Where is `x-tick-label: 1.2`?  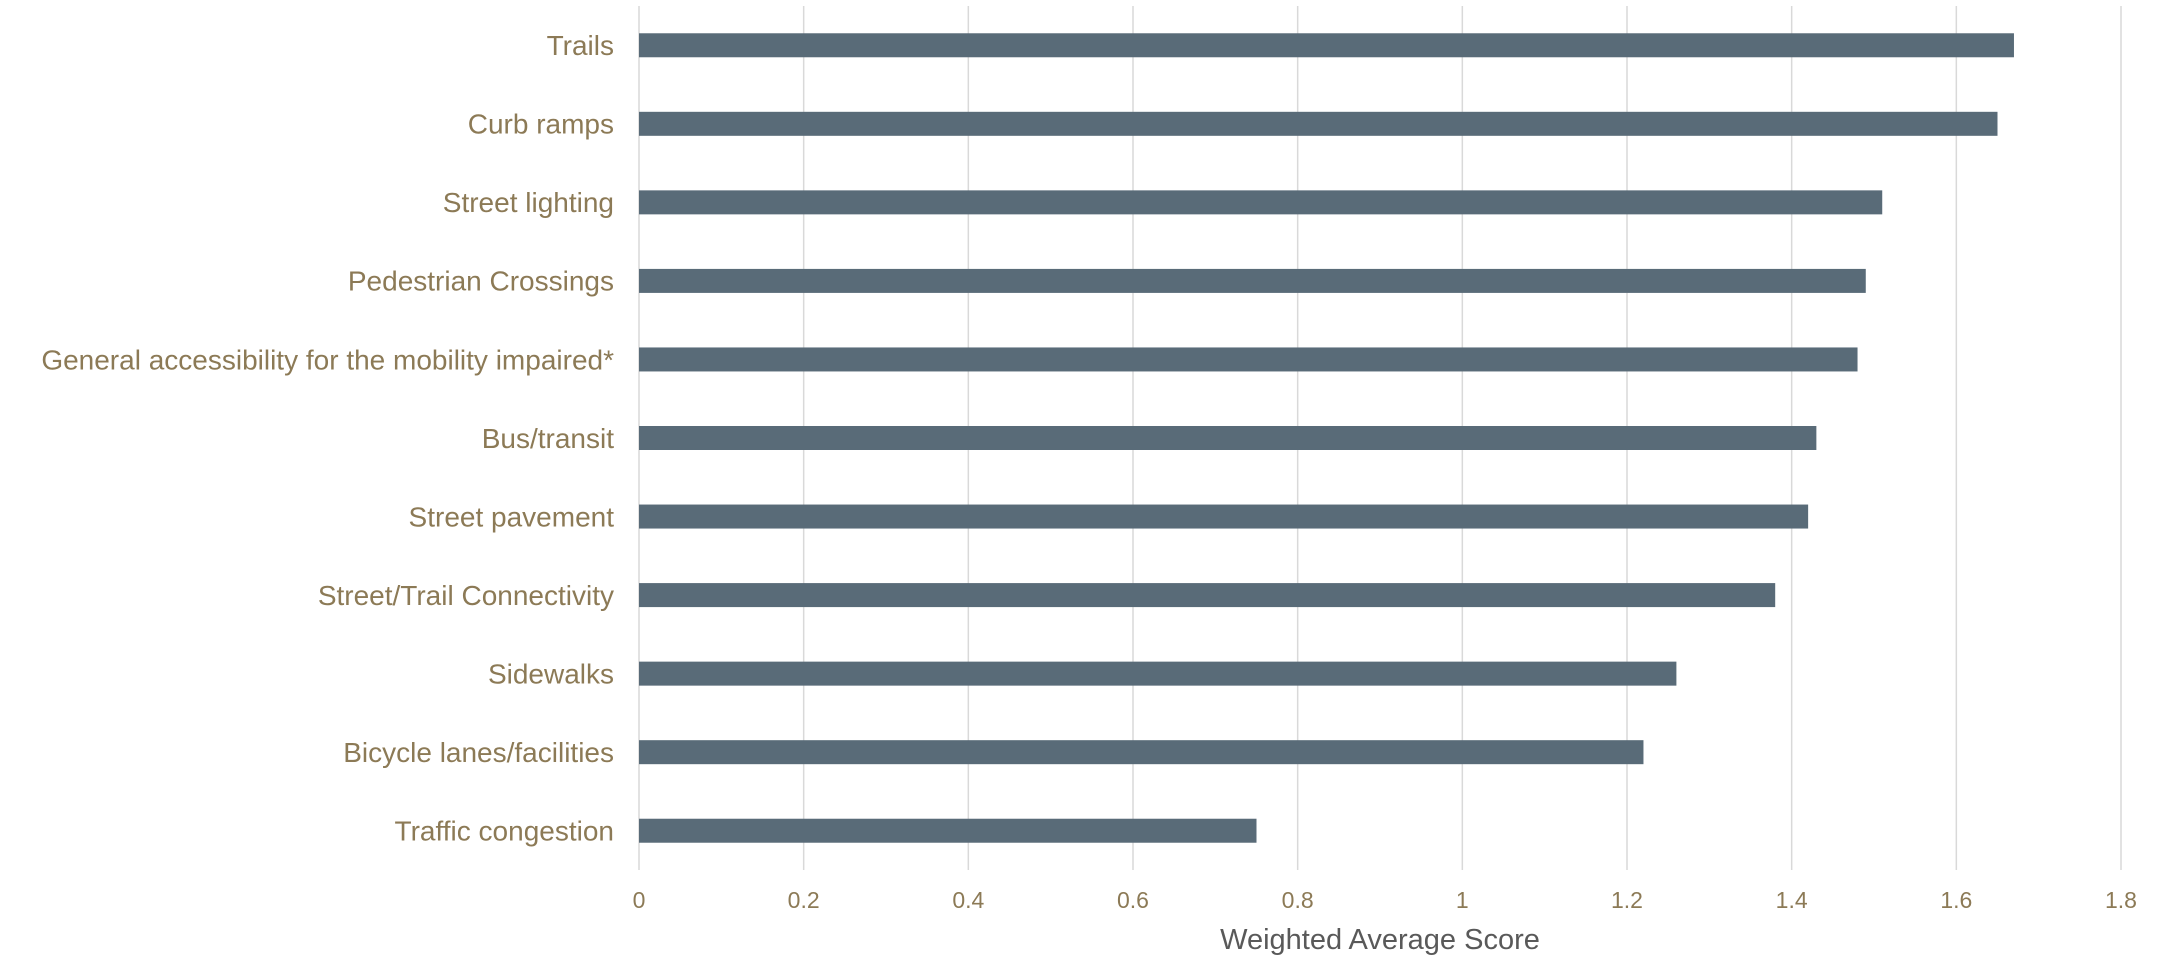 x-tick-label: 1.2 is located at coordinates (1627, 900).